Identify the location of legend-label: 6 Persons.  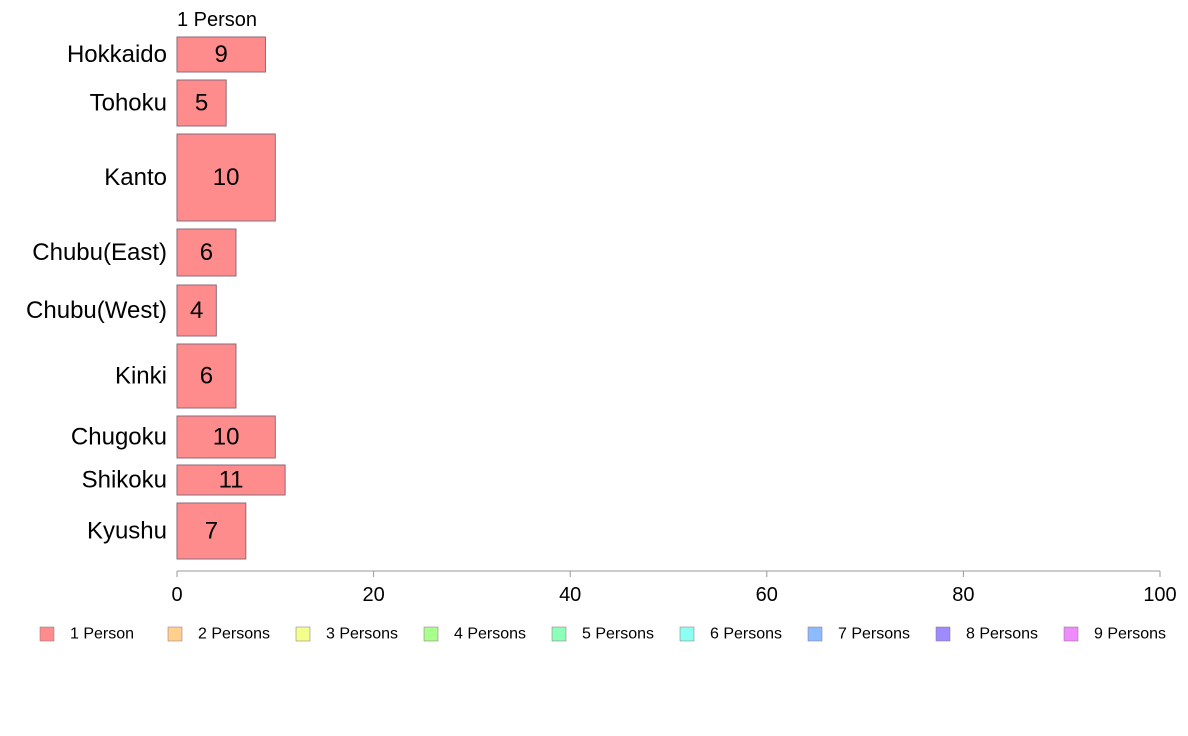
(746, 634).